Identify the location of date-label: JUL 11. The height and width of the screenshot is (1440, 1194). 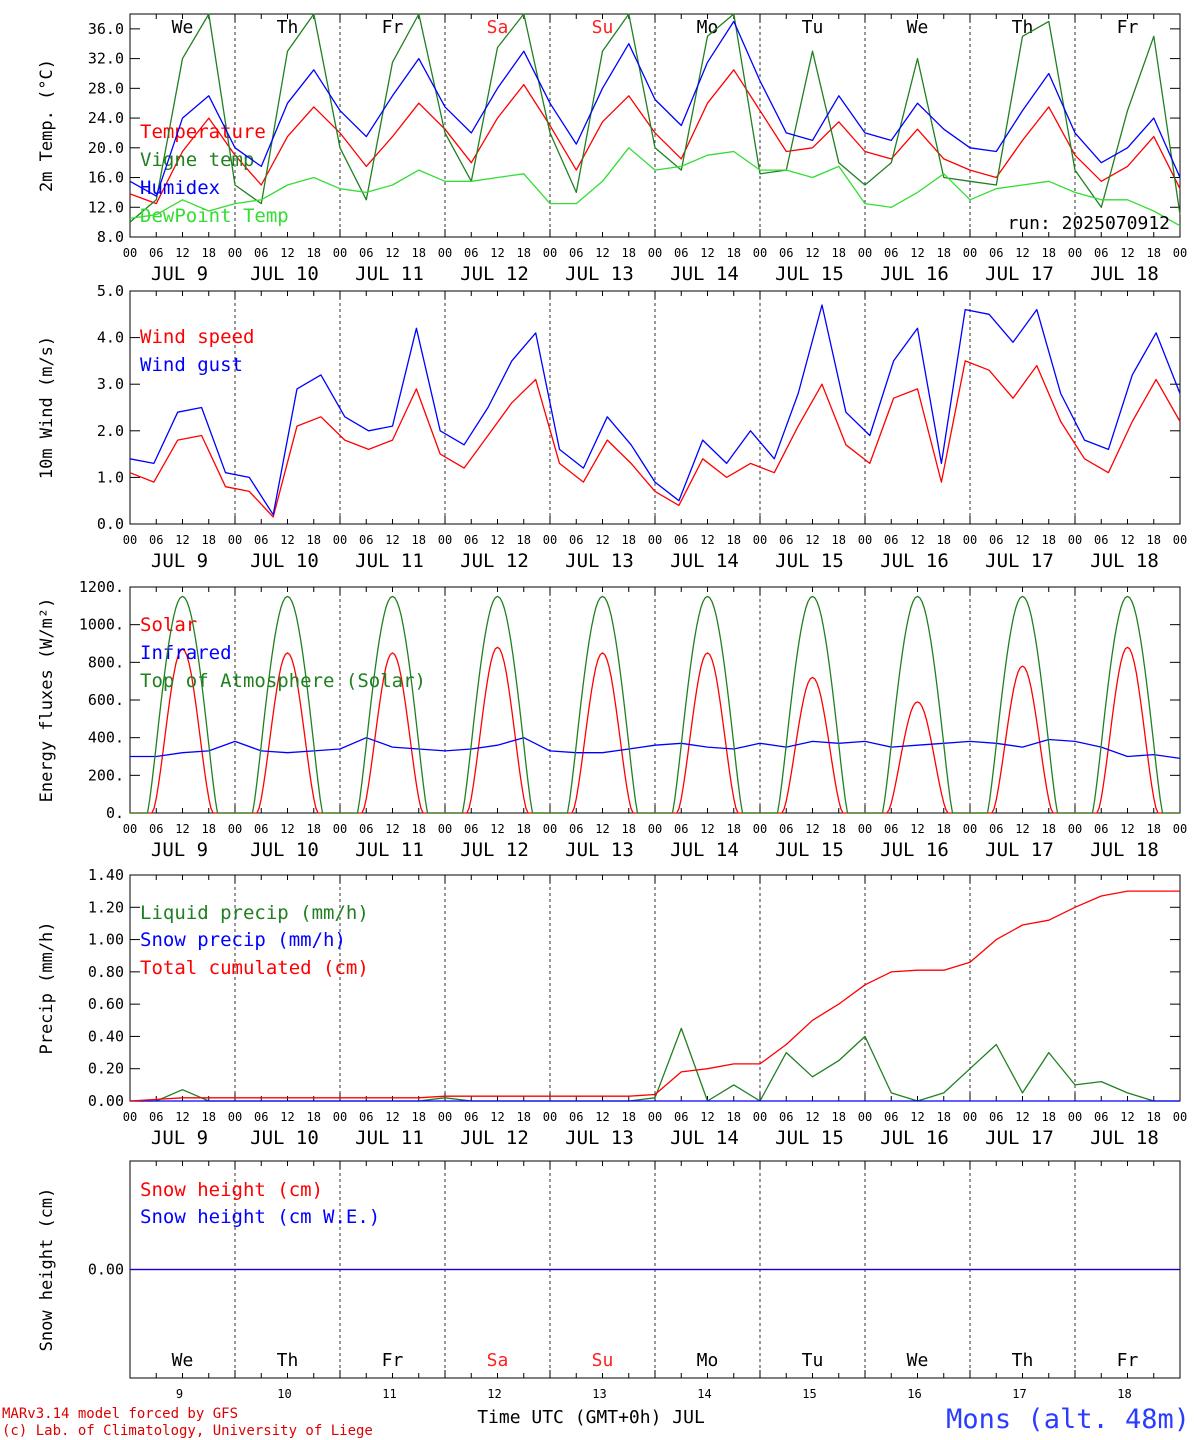
(389, 850).